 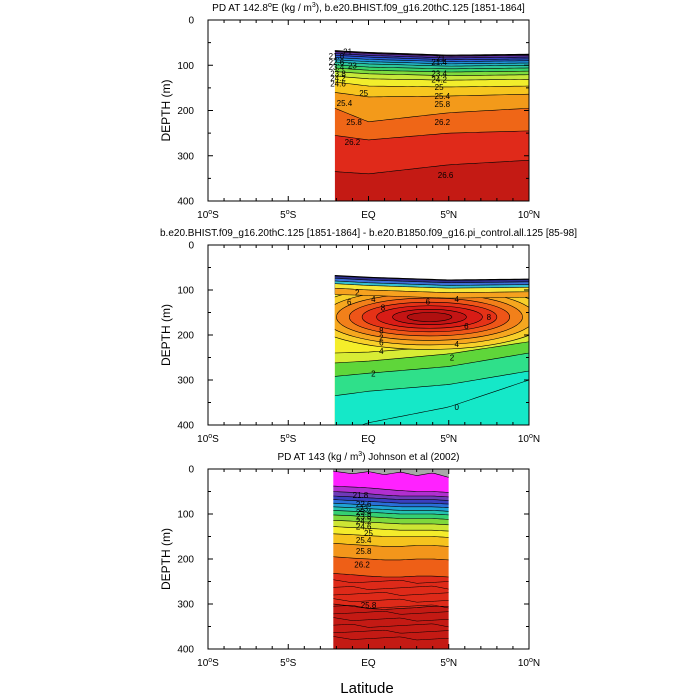 What do you see at coordinates (429, 317) in the screenshot?
I see `contour-ring` at bounding box center [429, 317].